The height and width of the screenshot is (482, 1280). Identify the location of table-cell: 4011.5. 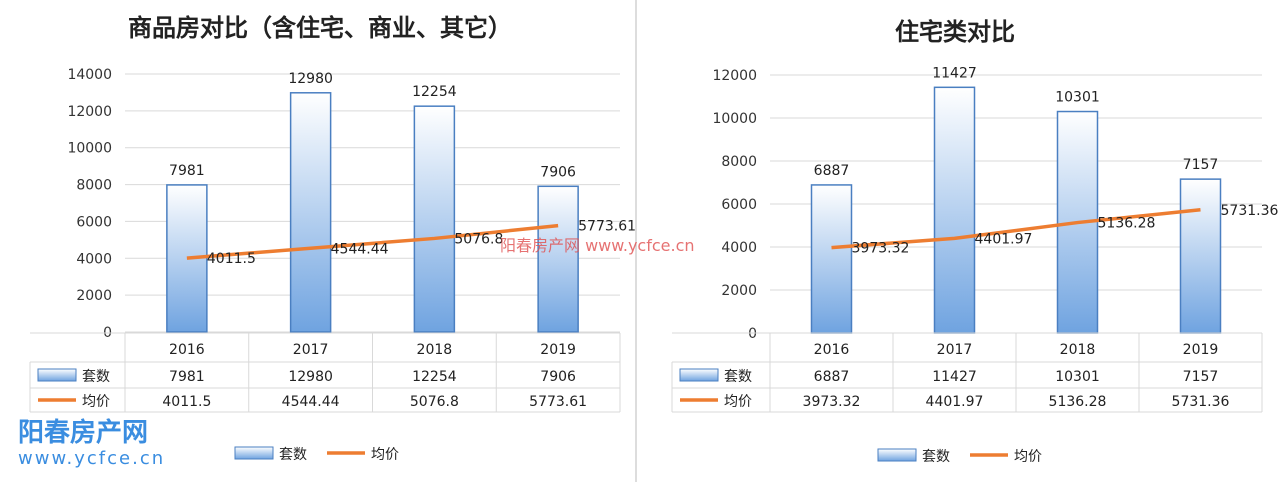
(186, 402).